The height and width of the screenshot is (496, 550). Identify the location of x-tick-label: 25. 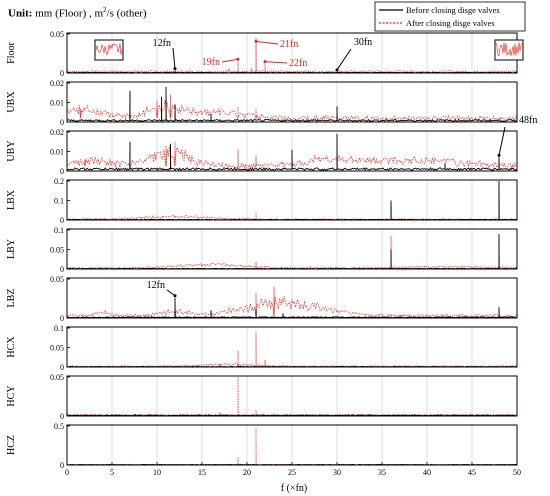
(292, 472).